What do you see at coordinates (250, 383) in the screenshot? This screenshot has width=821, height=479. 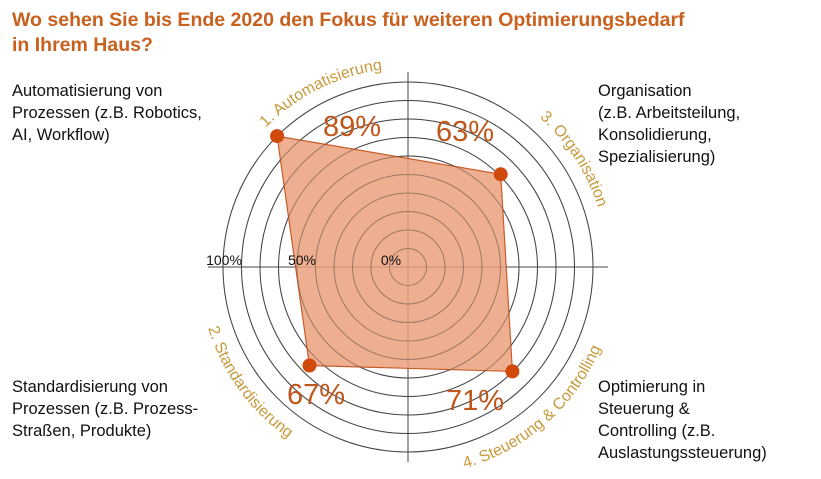 I see `axis-label-2: 2. Standardisierung` at bounding box center [250, 383].